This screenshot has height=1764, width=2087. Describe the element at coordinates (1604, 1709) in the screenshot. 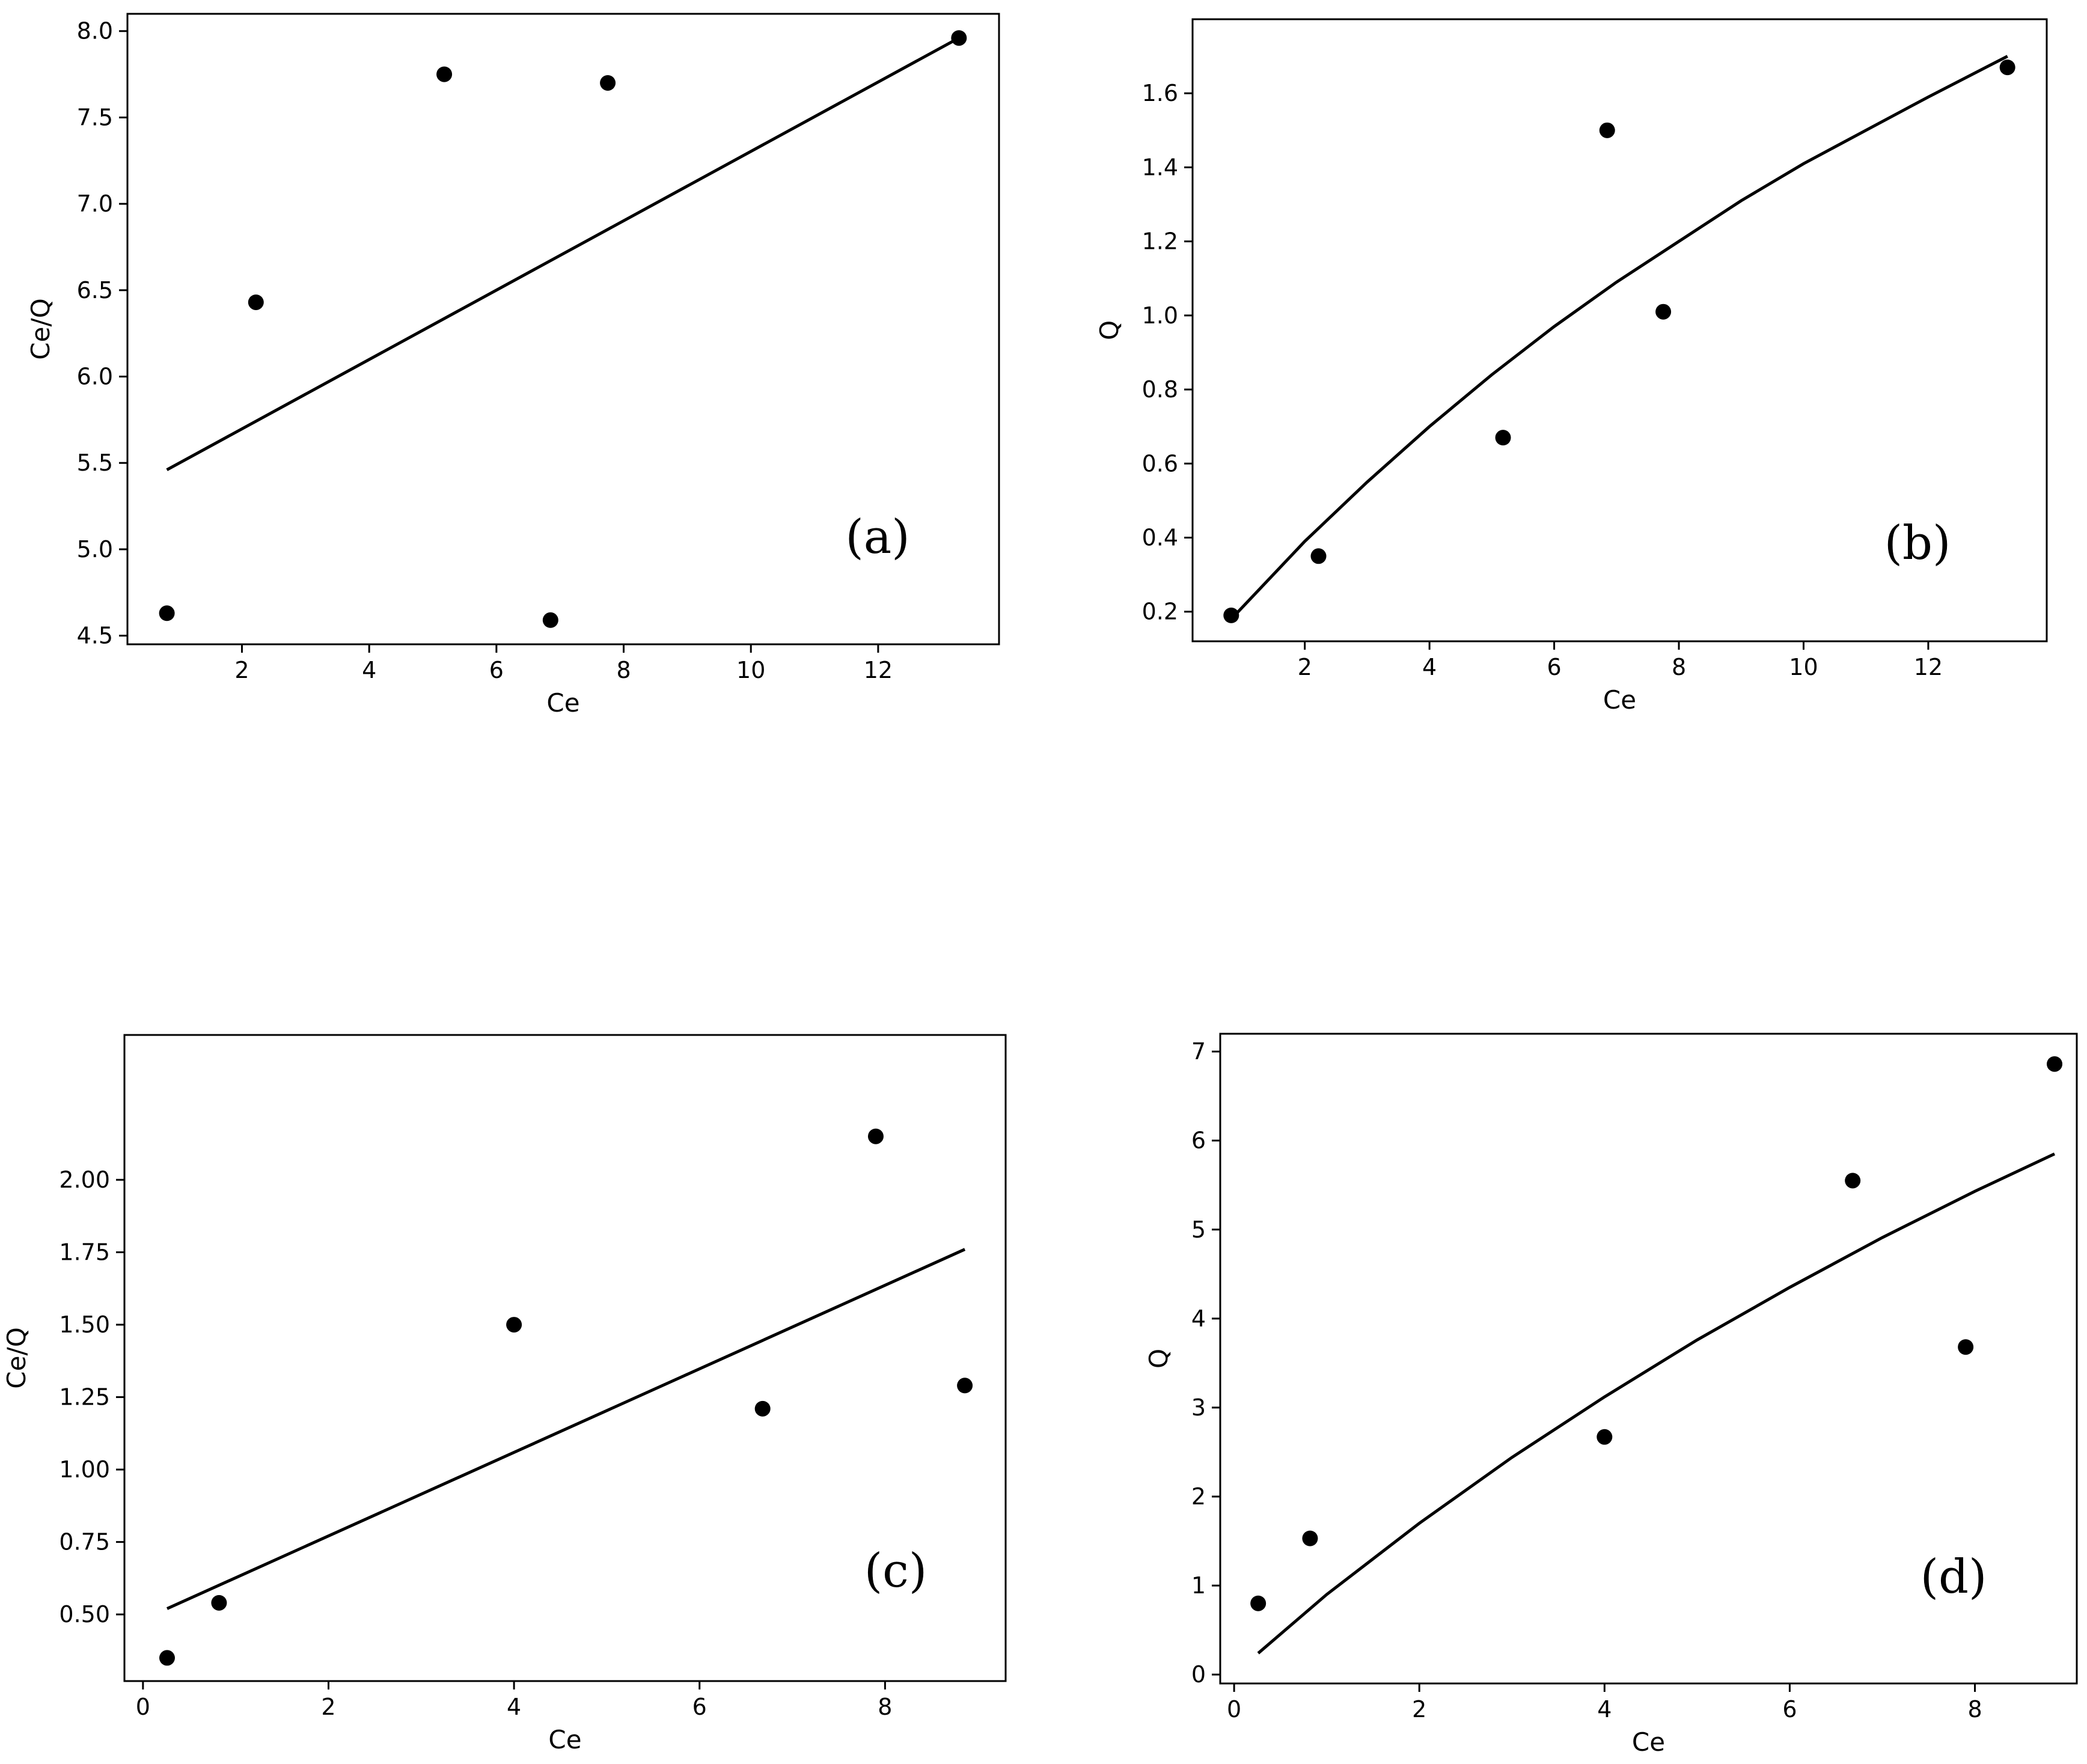

I see `panel-d-xtick-label: 4` at that location.